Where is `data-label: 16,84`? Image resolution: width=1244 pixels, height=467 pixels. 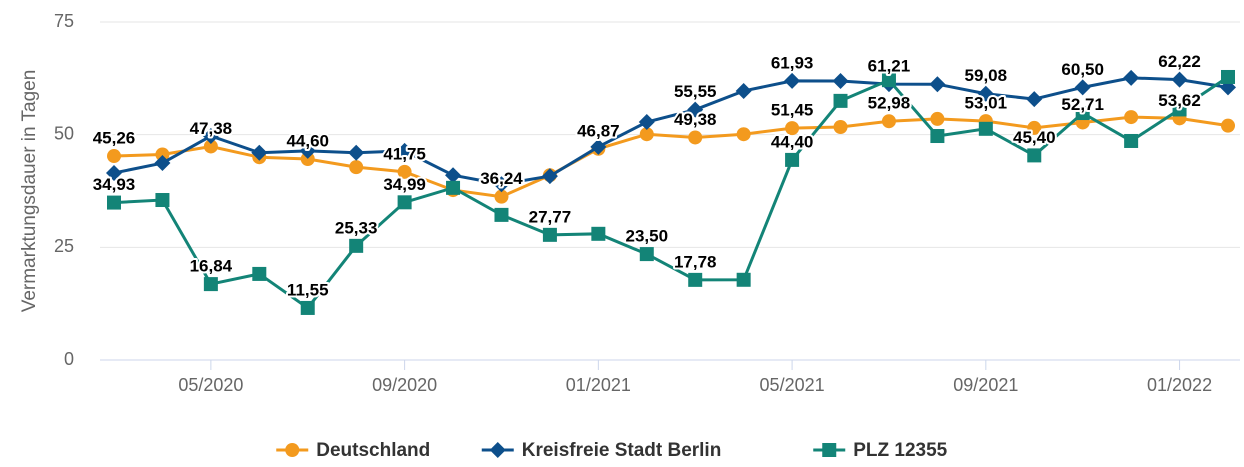
data-label: 16,84 is located at coordinates (211, 266).